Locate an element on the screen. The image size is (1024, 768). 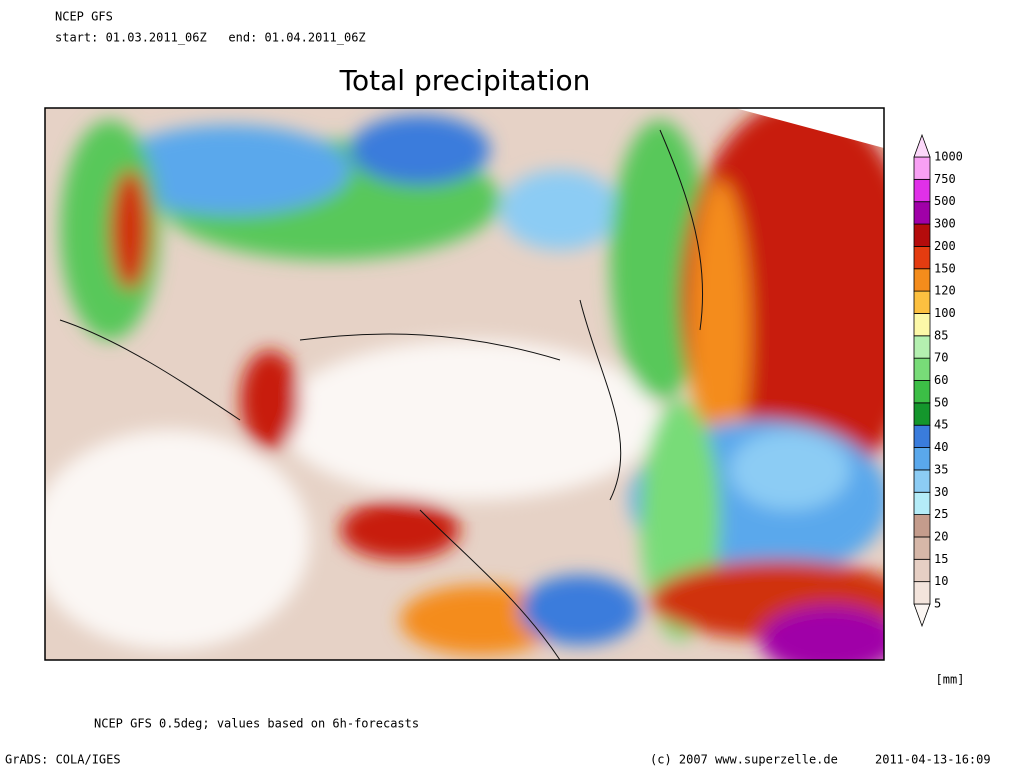
legend-level-label: 30 is located at coordinates (941, 492).